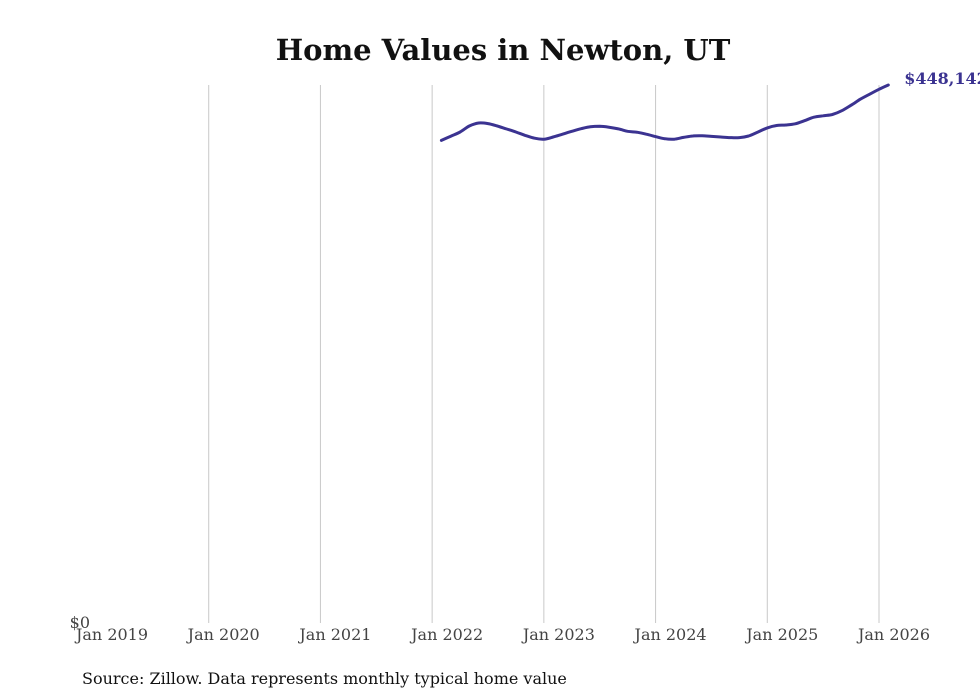 This screenshot has height=699, width=980. I want to click on x-tick-label: Jan 2021, so click(334, 634).